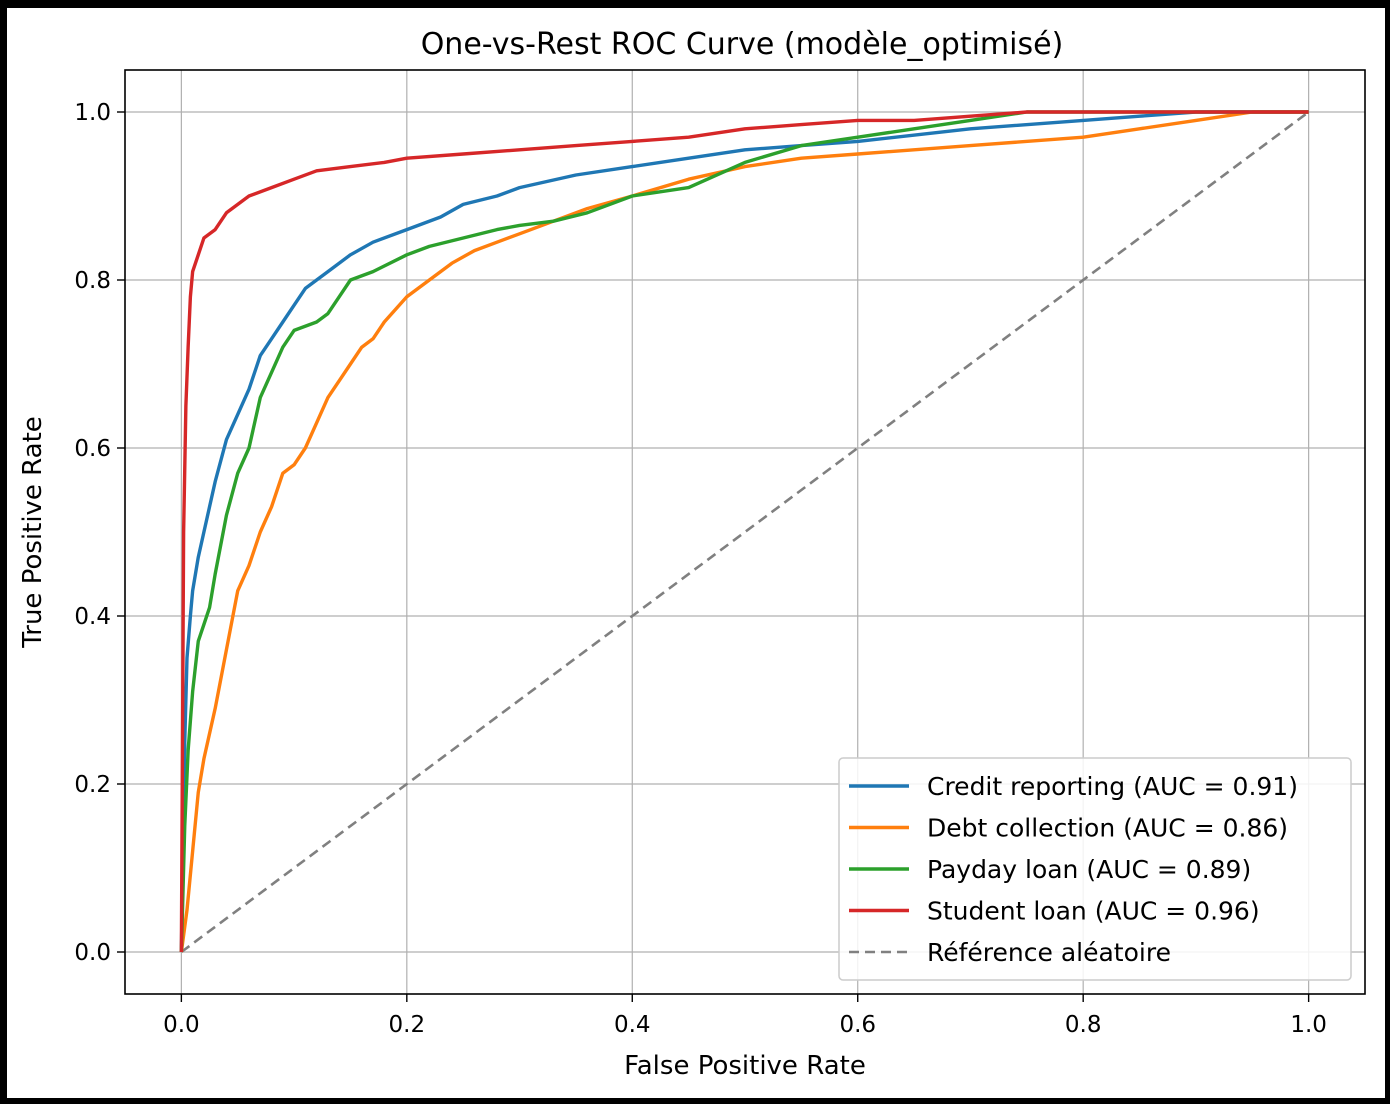 The width and height of the screenshot is (1390, 1104). I want to click on x-tick-label: 1.0, so click(1308, 1025).